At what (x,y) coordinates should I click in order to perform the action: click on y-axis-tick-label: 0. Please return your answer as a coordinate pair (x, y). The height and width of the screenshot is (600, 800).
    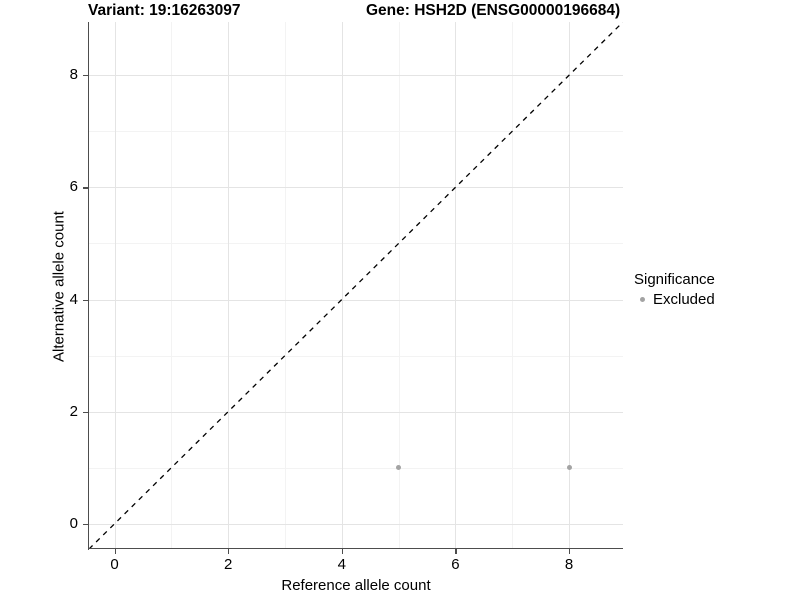
    Looking at the image, I should click on (73, 523).